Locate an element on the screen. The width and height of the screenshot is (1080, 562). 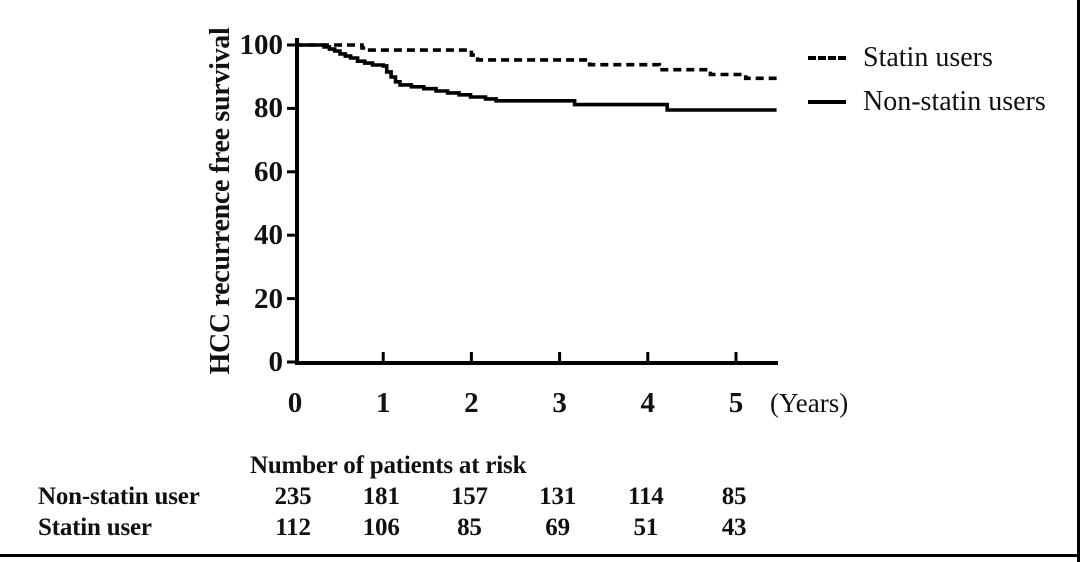
risk-count-cell: 157 is located at coordinates (469, 496).